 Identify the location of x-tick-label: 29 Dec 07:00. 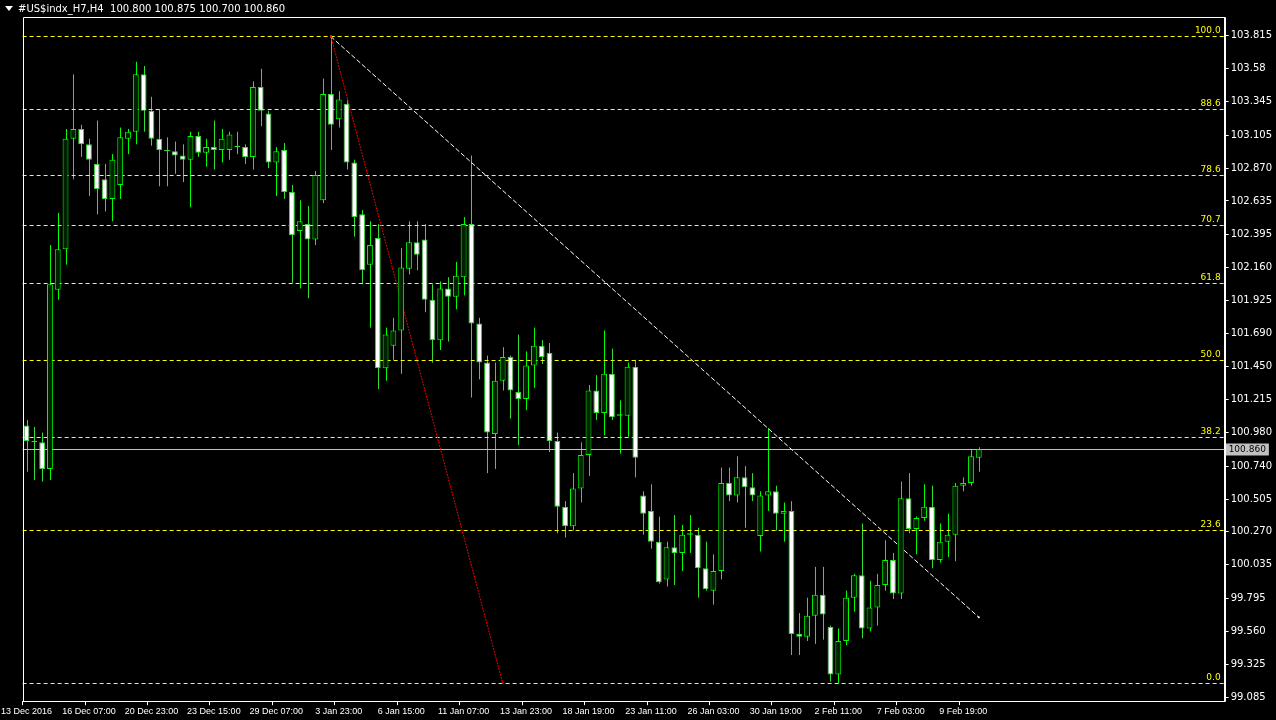
(276, 711).